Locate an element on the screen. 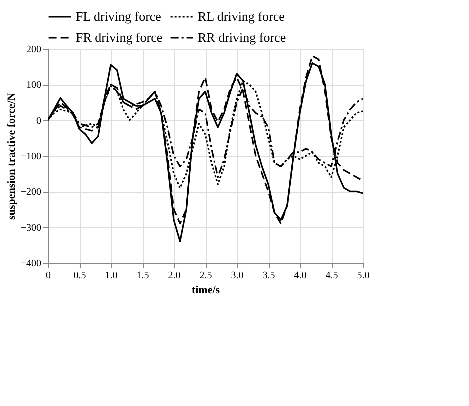  y-tick-label: 0 is located at coordinates (39, 121).